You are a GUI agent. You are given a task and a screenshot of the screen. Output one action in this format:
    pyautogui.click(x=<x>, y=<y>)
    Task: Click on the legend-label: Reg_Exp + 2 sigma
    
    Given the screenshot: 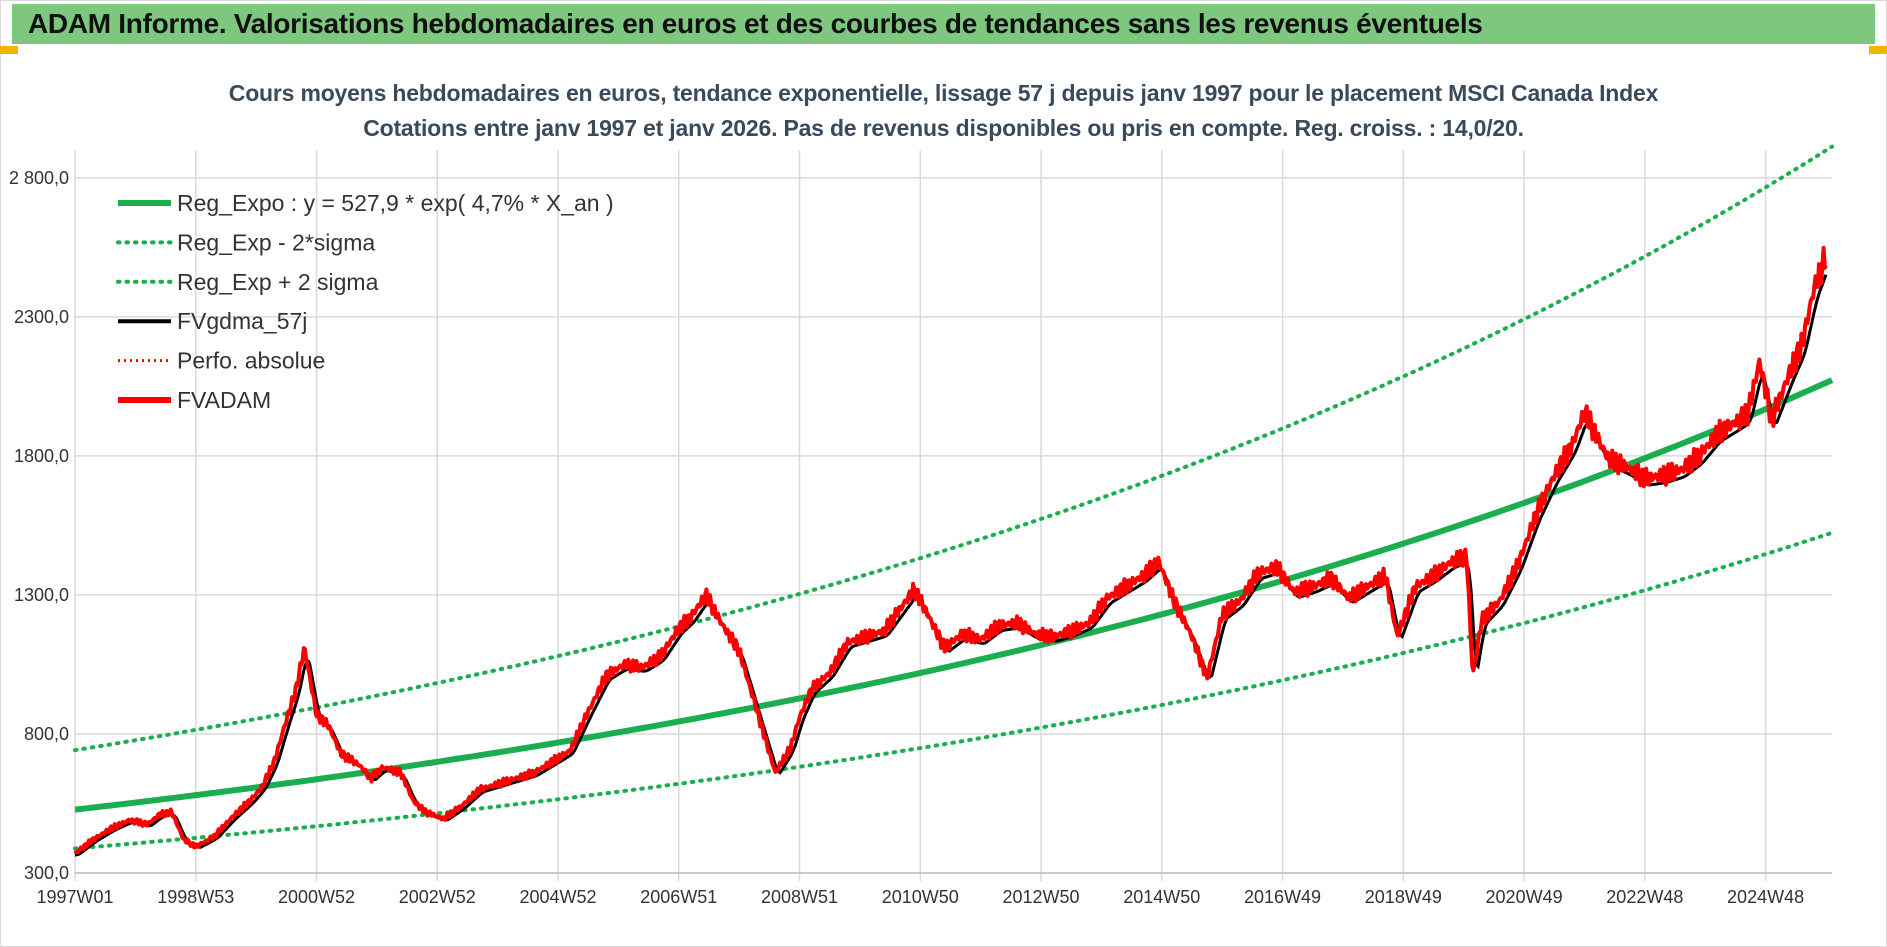 What is the action you would take?
    pyautogui.click(x=278, y=282)
    